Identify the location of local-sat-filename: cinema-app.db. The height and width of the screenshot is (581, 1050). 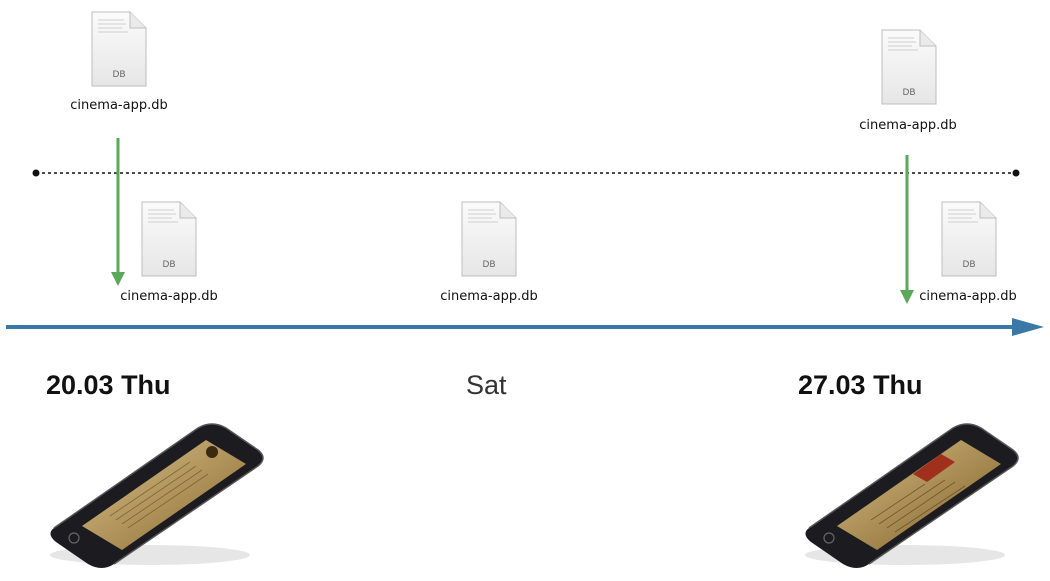
(489, 296).